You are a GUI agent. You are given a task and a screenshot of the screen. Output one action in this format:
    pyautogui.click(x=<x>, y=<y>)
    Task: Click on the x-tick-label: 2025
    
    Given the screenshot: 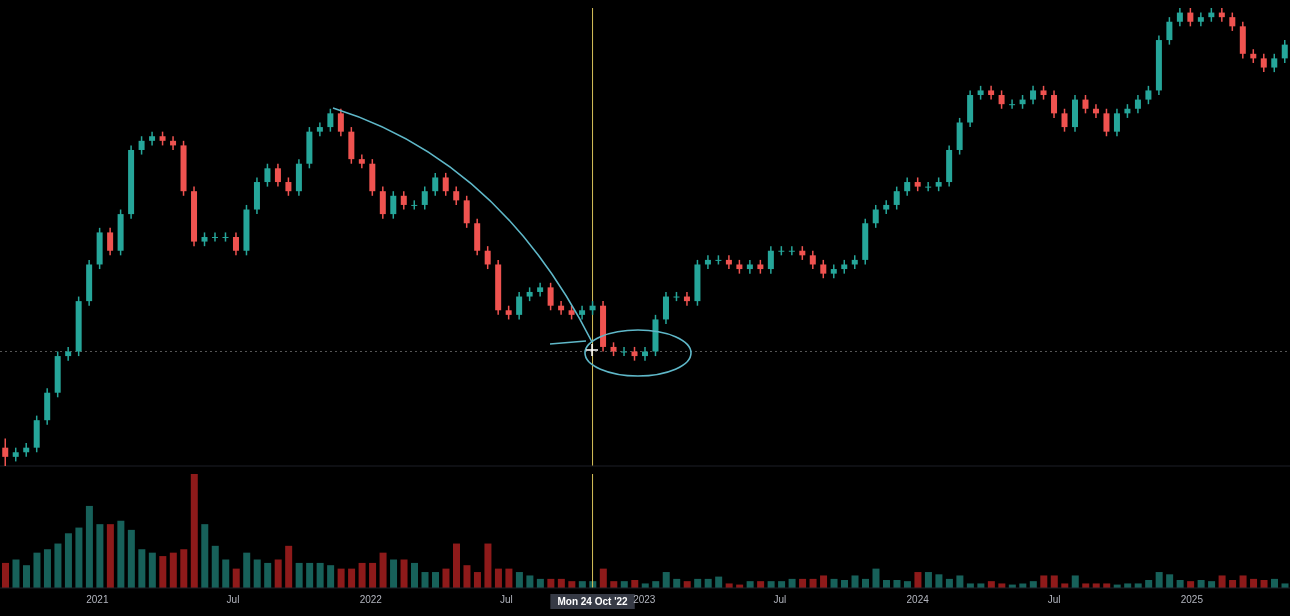 What is the action you would take?
    pyautogui.click(x=1192, y=600)
    